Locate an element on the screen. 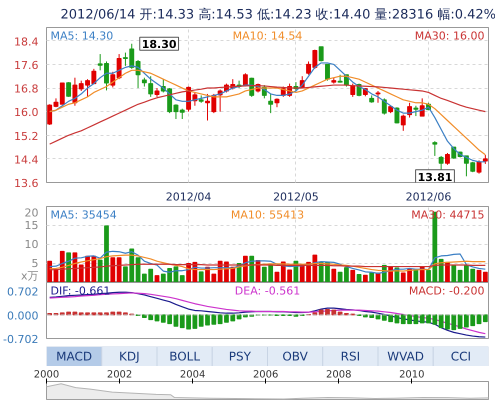  y-tick-label: 16.0 is located at coordinates (26, 113).